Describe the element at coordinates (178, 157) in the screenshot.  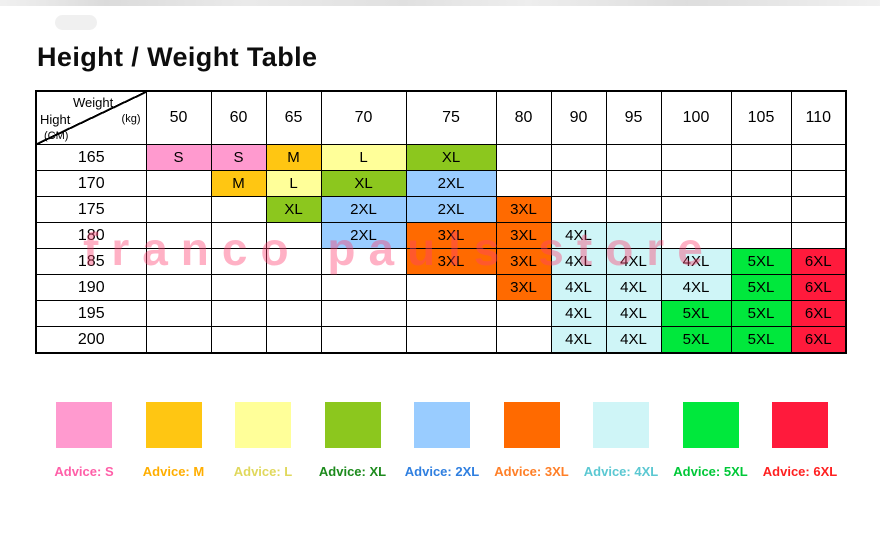
I see `size-cell-165-50: S` at that location.